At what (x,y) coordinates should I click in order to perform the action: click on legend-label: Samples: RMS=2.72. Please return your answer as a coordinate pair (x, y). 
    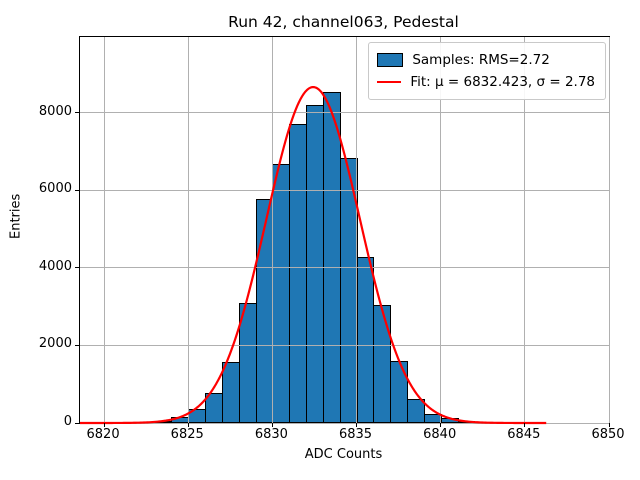
    Looking at the image, I should click on (481, 60).